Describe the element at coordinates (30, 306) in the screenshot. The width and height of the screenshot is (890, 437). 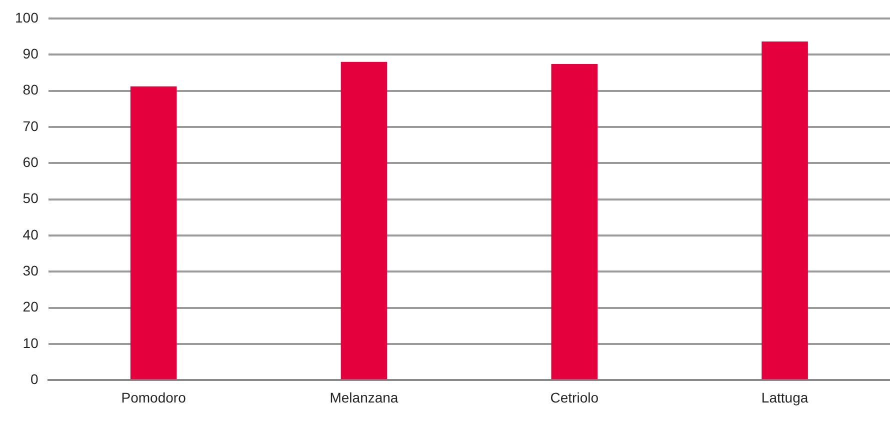
I see `y-tick-label: 20` at that location.